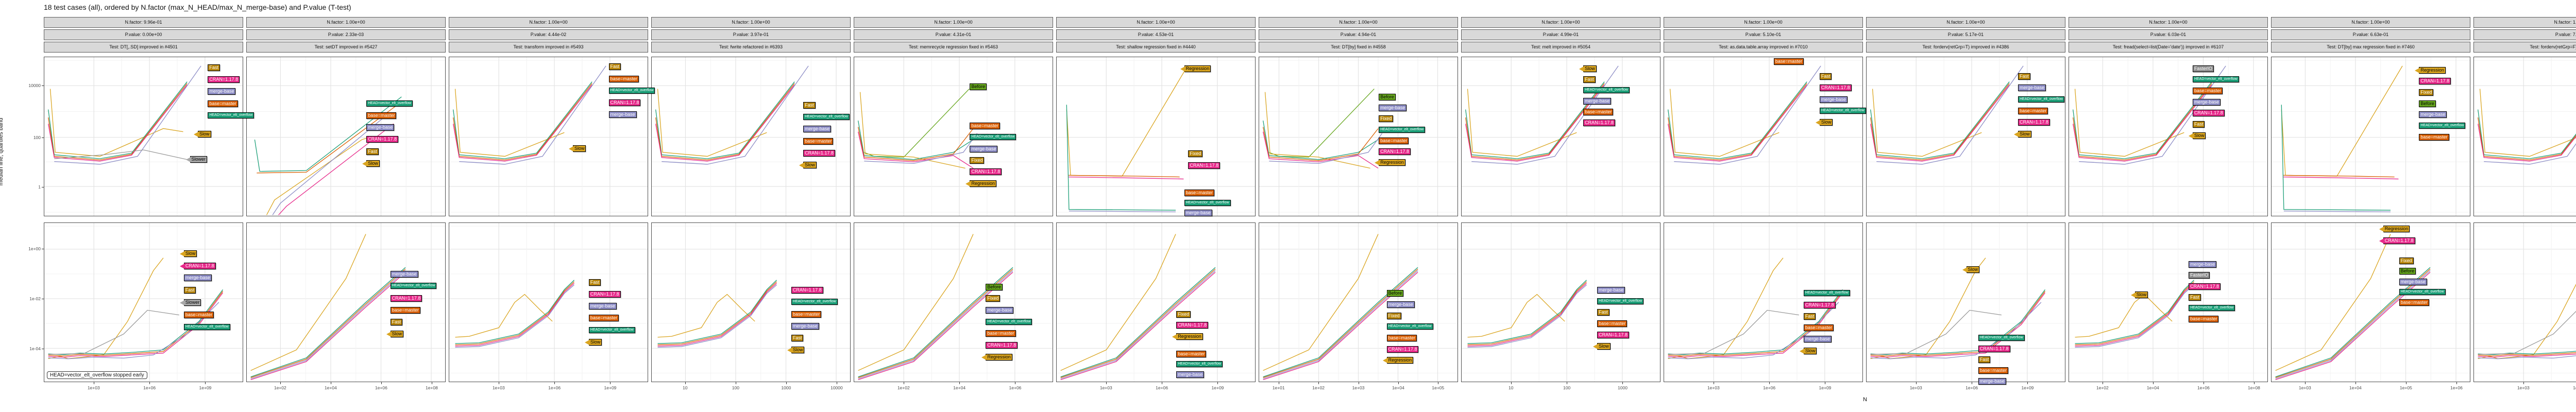 This screenshot has width=2576, height=412. I want to click on reference-flag-cran: CRAN=1.17.8, so click(197, 265).